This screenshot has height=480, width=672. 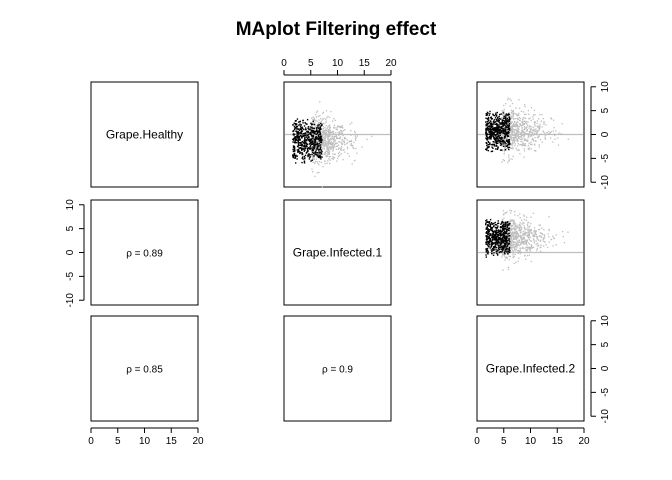 What do you see at coordinates (584, 441) in the screenshot?
I see `x-tick-label: 20` at bounding box center [584, 441].